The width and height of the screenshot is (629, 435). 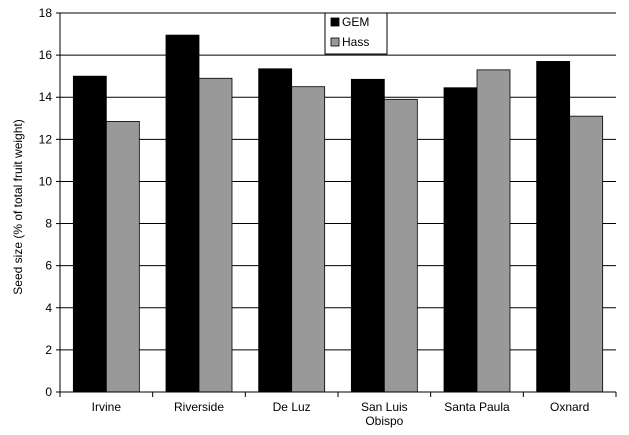 I want to click on legend-swatch-gem, so click(x=335, y=22).